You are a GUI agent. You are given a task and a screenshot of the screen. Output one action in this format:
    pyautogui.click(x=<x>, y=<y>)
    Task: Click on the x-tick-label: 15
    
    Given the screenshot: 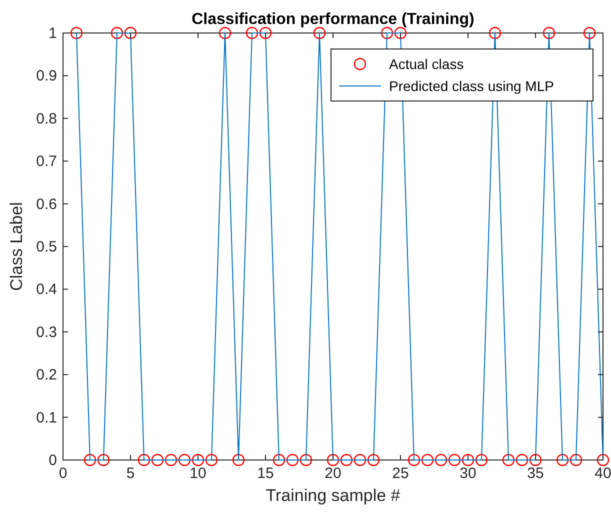 What is the action you would take?
    pyautogui.click(x=265, y=473)
    